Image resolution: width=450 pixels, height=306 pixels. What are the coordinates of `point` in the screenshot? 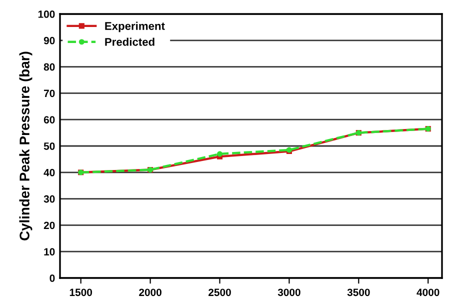 It's located at (219, 154).